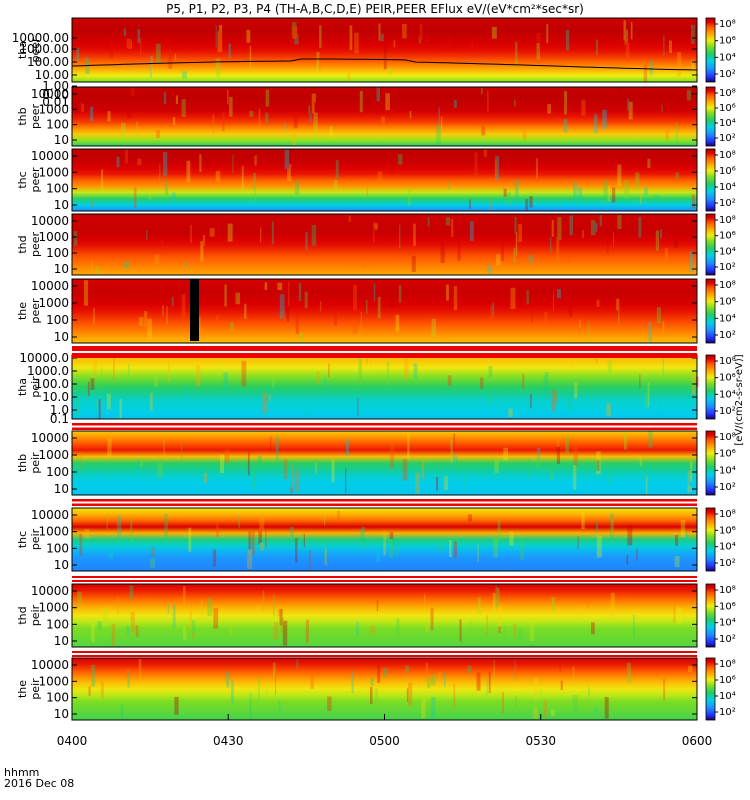 The image size is (750, 800). Describe the element at coordinates (384, 244) in the screenshot. I see `spectrogram-panel-thd-peer` at that location.